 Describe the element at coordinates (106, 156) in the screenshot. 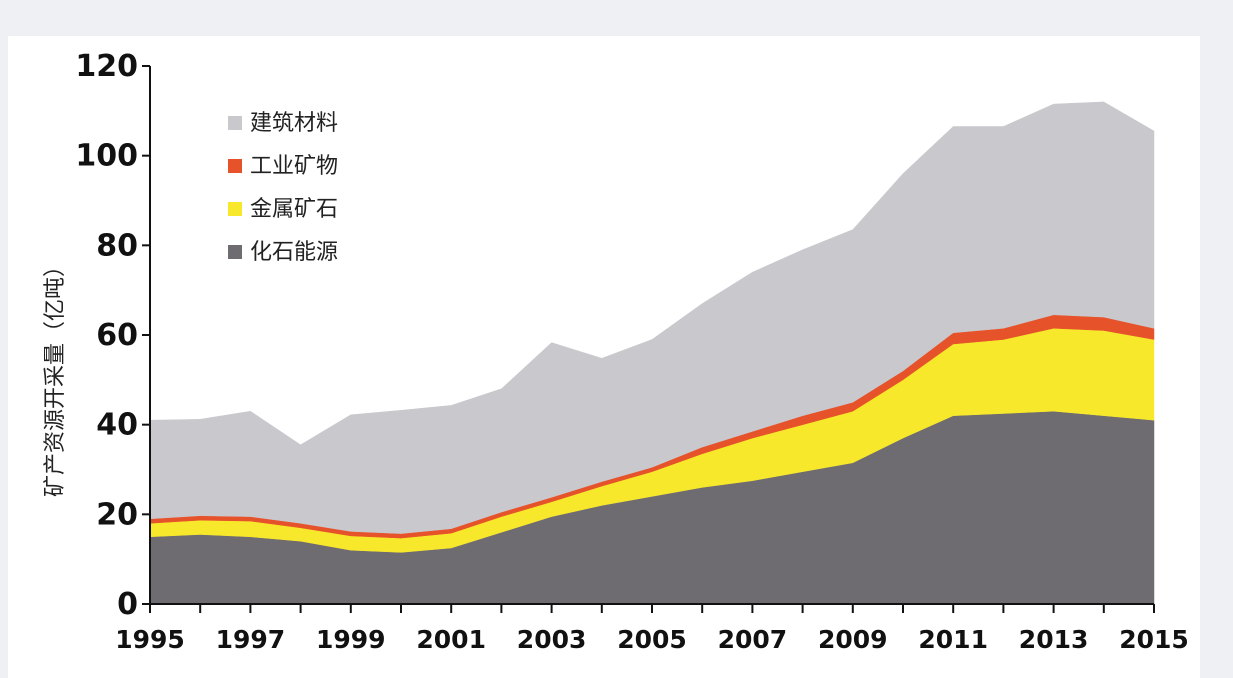

I see `y-tick-label: 100` at that location.